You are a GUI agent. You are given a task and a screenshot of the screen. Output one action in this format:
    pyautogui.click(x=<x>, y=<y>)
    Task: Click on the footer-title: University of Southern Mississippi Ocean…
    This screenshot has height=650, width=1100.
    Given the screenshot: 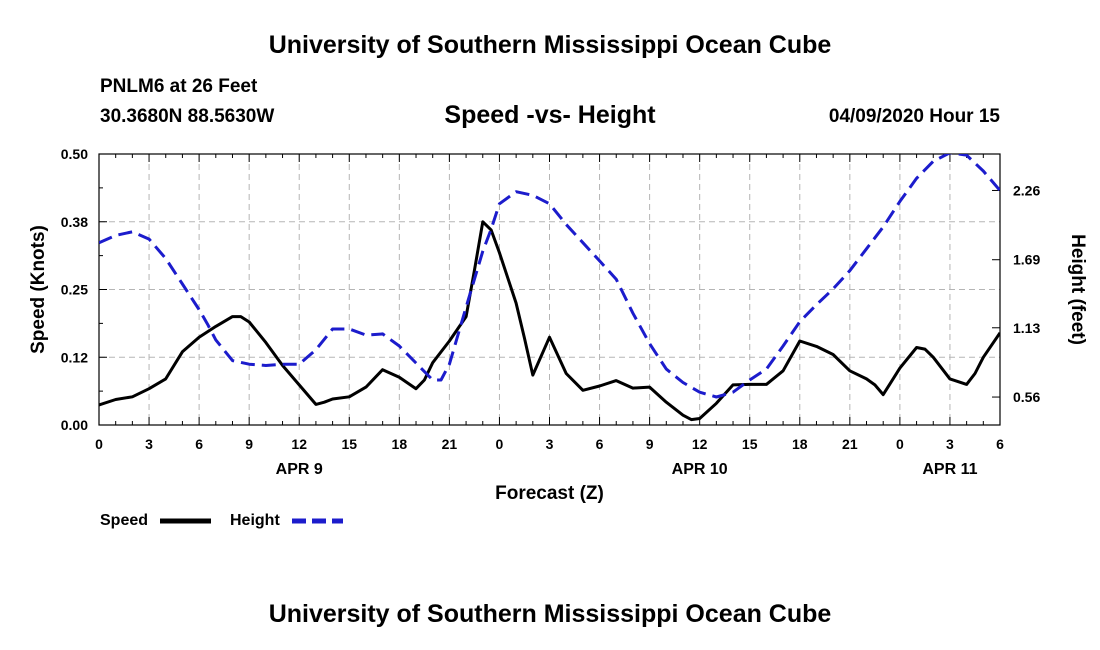 What is the action you would take?
    pyautogui.click(x=550, y=614)
    